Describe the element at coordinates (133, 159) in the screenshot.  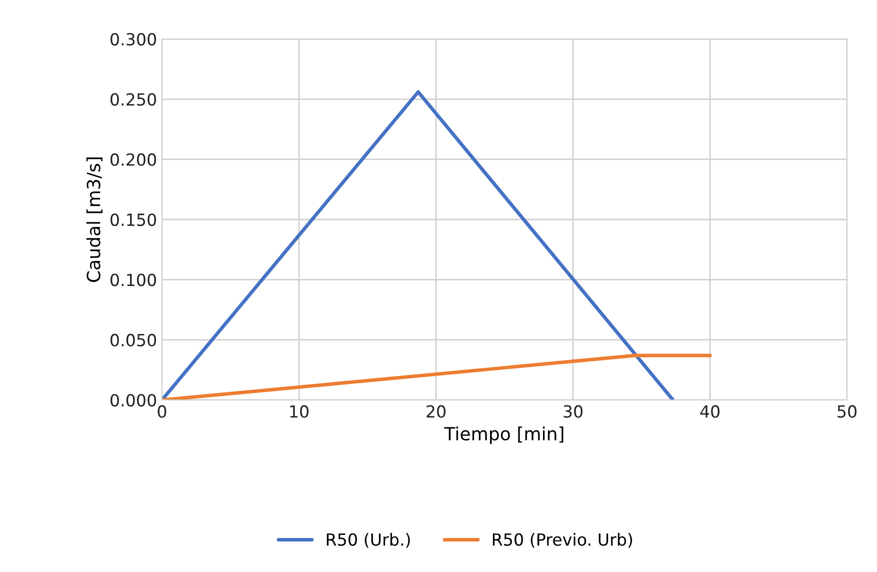
I see `y-tick-label: 0.200` at that location.